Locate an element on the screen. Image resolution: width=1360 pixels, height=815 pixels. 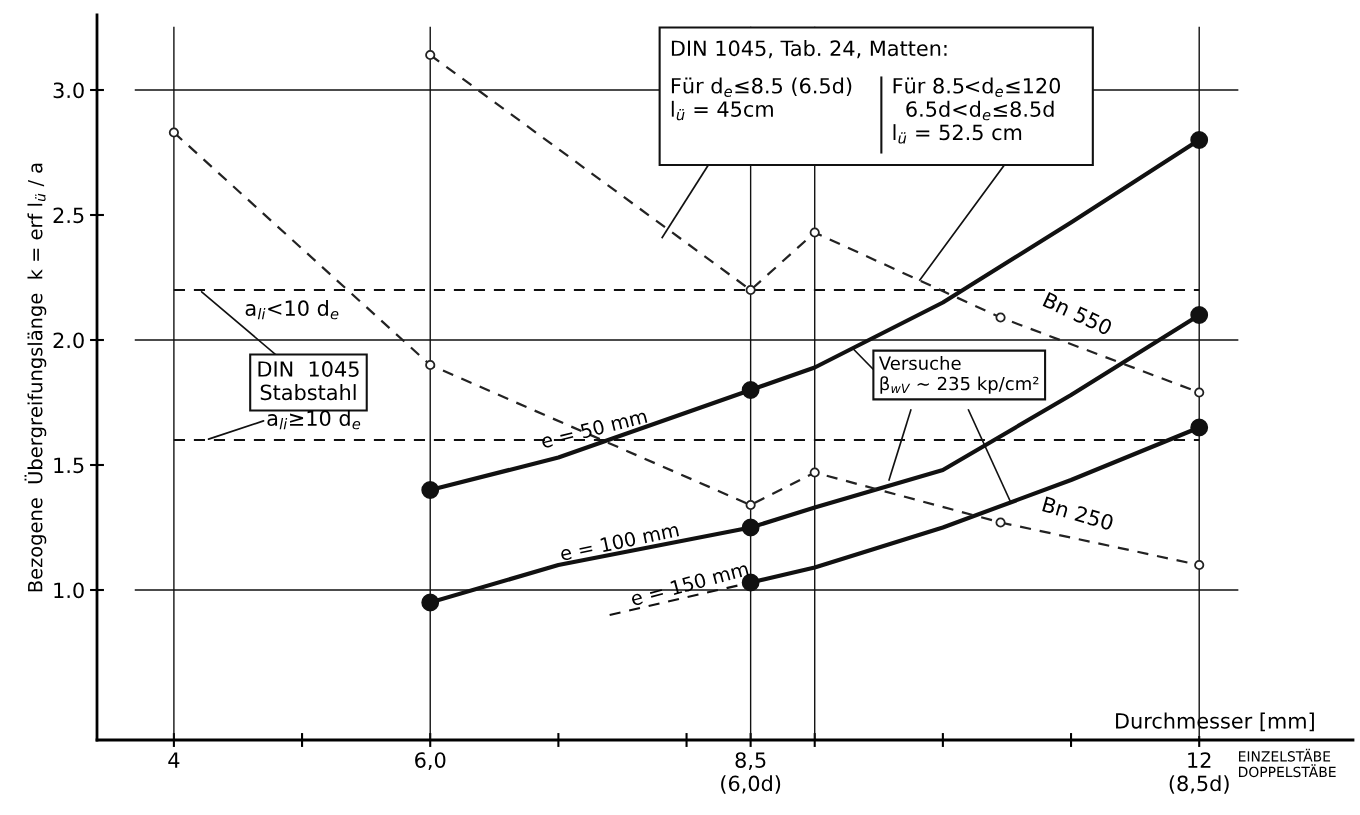
annotation: a$_{li}$<10 d$_{e}$ is located at coordinates (292, 309).